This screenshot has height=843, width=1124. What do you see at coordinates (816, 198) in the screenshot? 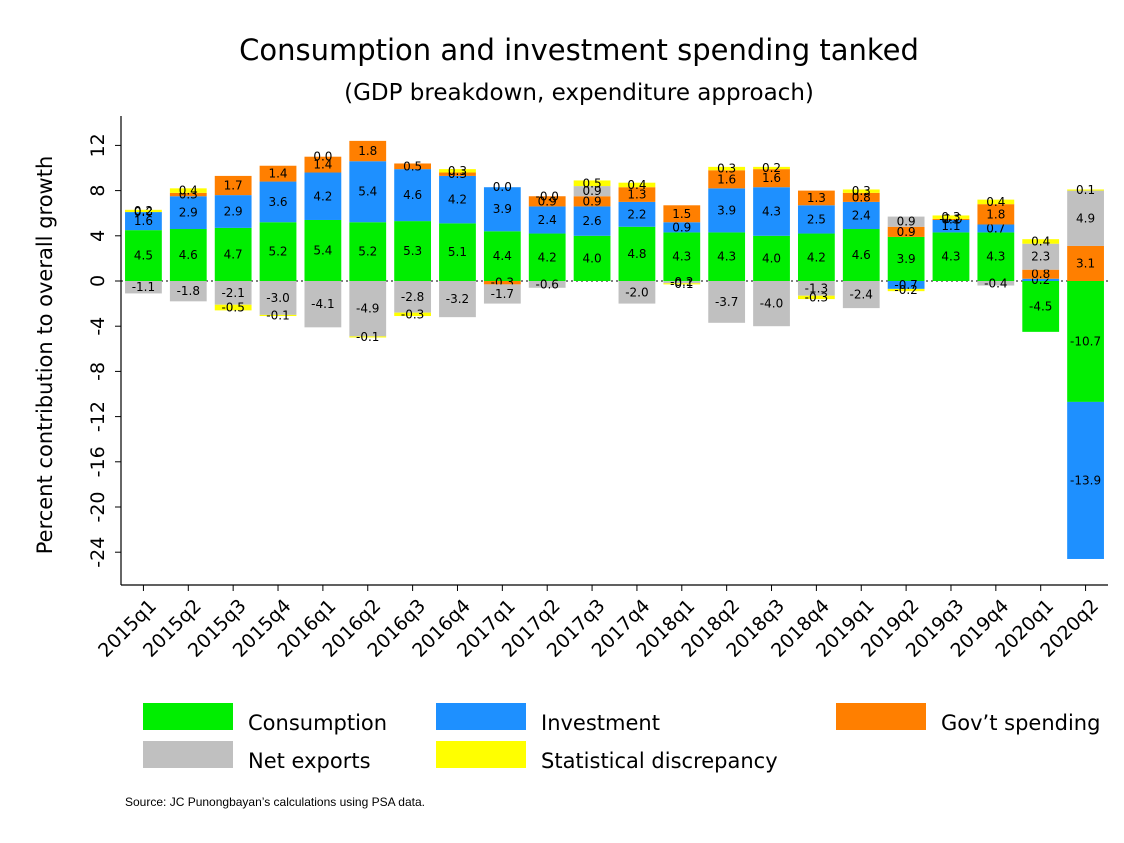
I see `data-label: 1.3` at bounding box center [816, 198].